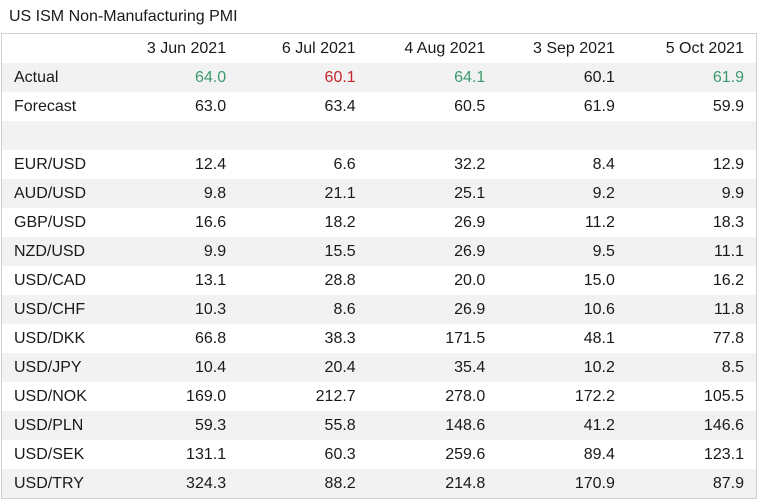 Image resolution: width=758 pixels, height=503 pixels. I want to click on table-cell: 15.5, so click(340, 251).